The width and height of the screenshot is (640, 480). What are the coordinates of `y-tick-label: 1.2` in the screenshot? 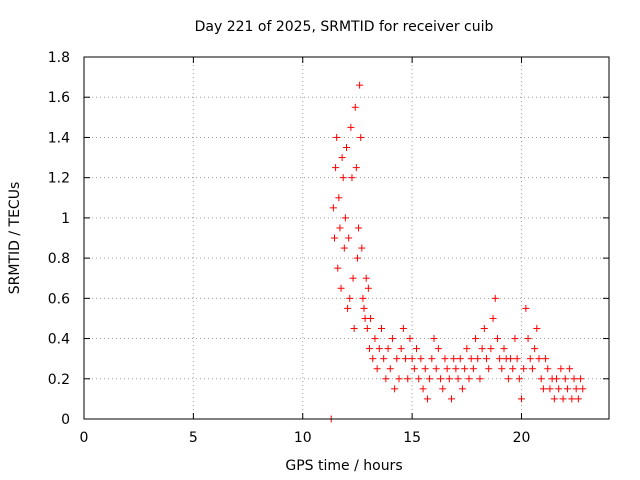 It's located at (59, 179).